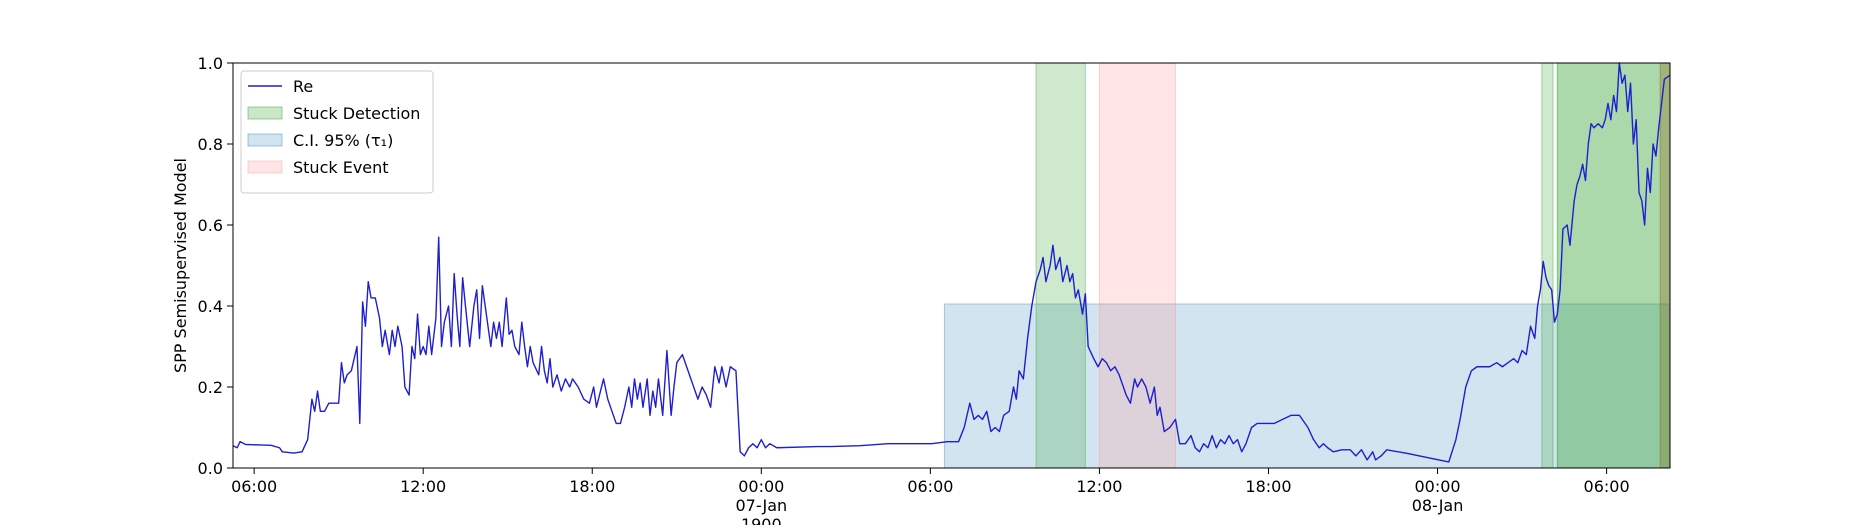  I want to click on x-tick-label-4-0: 06:00, so click(930, 486).